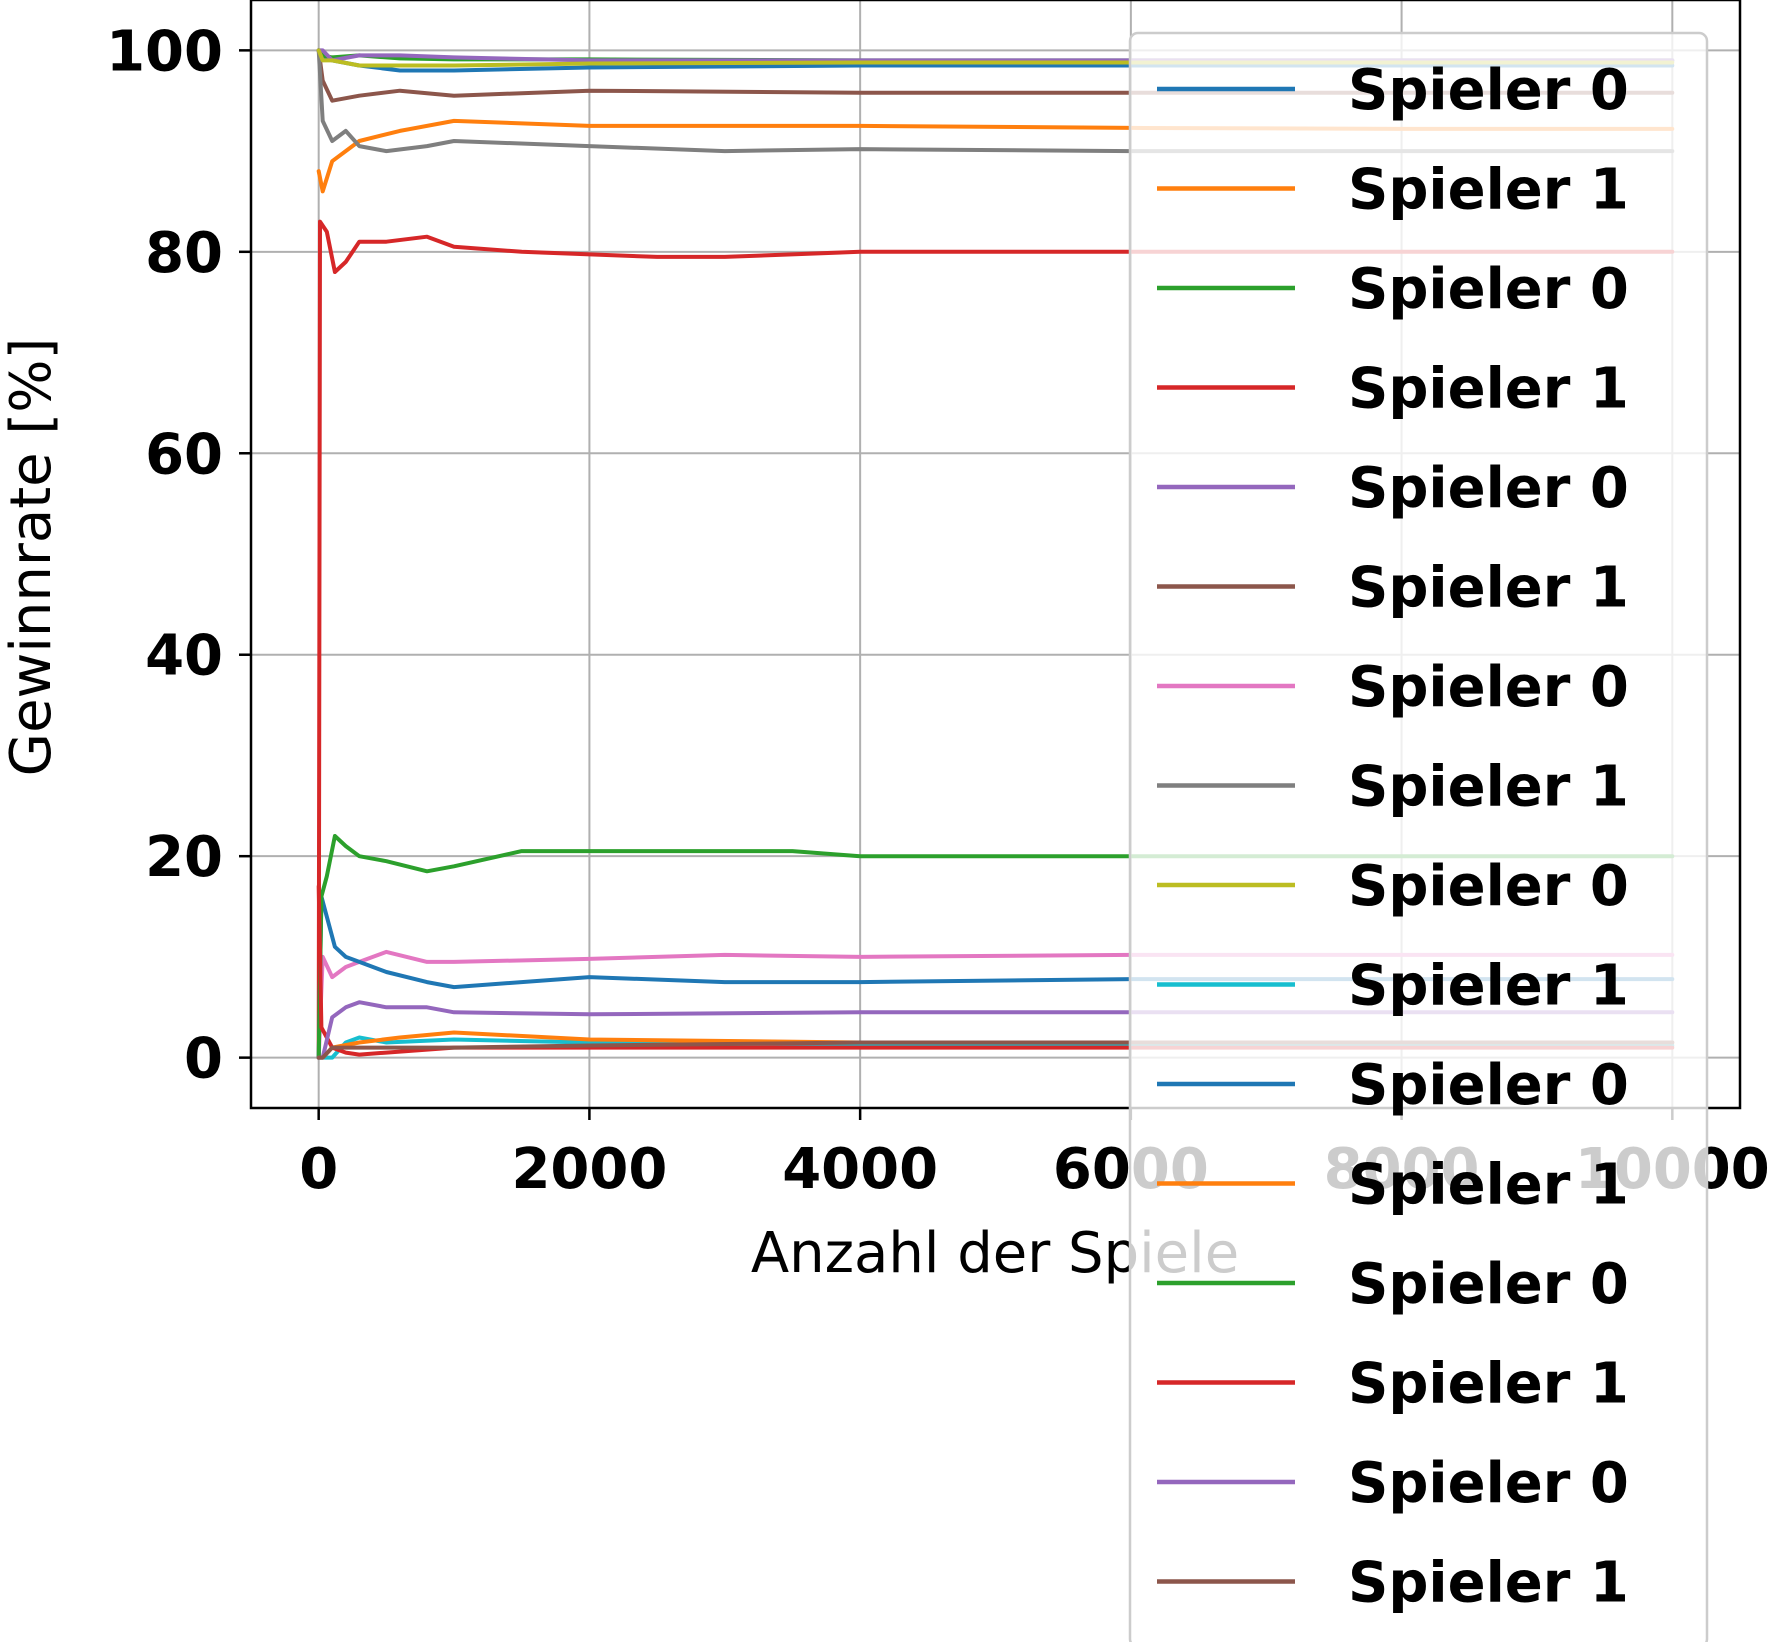 This screenshot has height=1642, width=1787. I want to click on y-tick-label-2: 40, so click(184, 656).